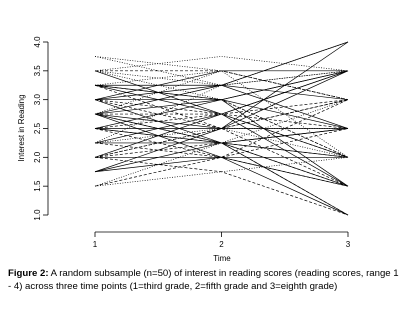 Image resolution: width=404 pixels, height=312 pixels. Describe the element at coordinates (95, 244) in the screenshot. I see `x-tick-label: 1` at that location.